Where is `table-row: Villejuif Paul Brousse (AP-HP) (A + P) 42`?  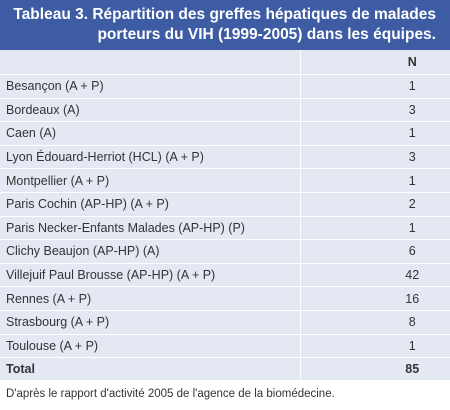
table-row: Villejuif Paul Brousse (AP-HP) (A + P) 42 is located at coordinates (225, 275).